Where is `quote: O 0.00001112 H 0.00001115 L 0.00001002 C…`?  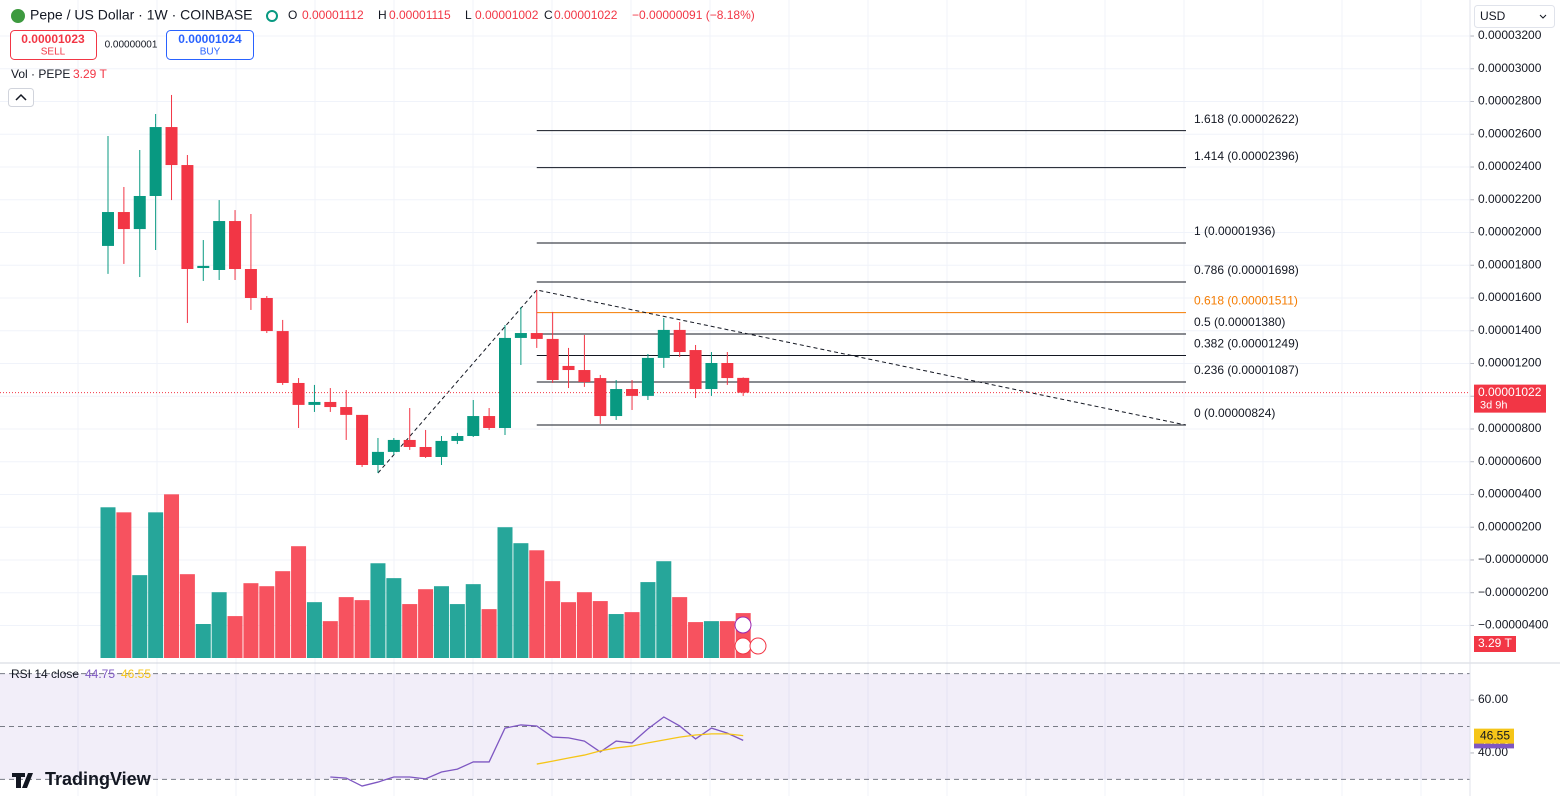 quote: O 0.00001112 H 0.00001115 L 0.00001002 C… is located at coordinates (521, 15).